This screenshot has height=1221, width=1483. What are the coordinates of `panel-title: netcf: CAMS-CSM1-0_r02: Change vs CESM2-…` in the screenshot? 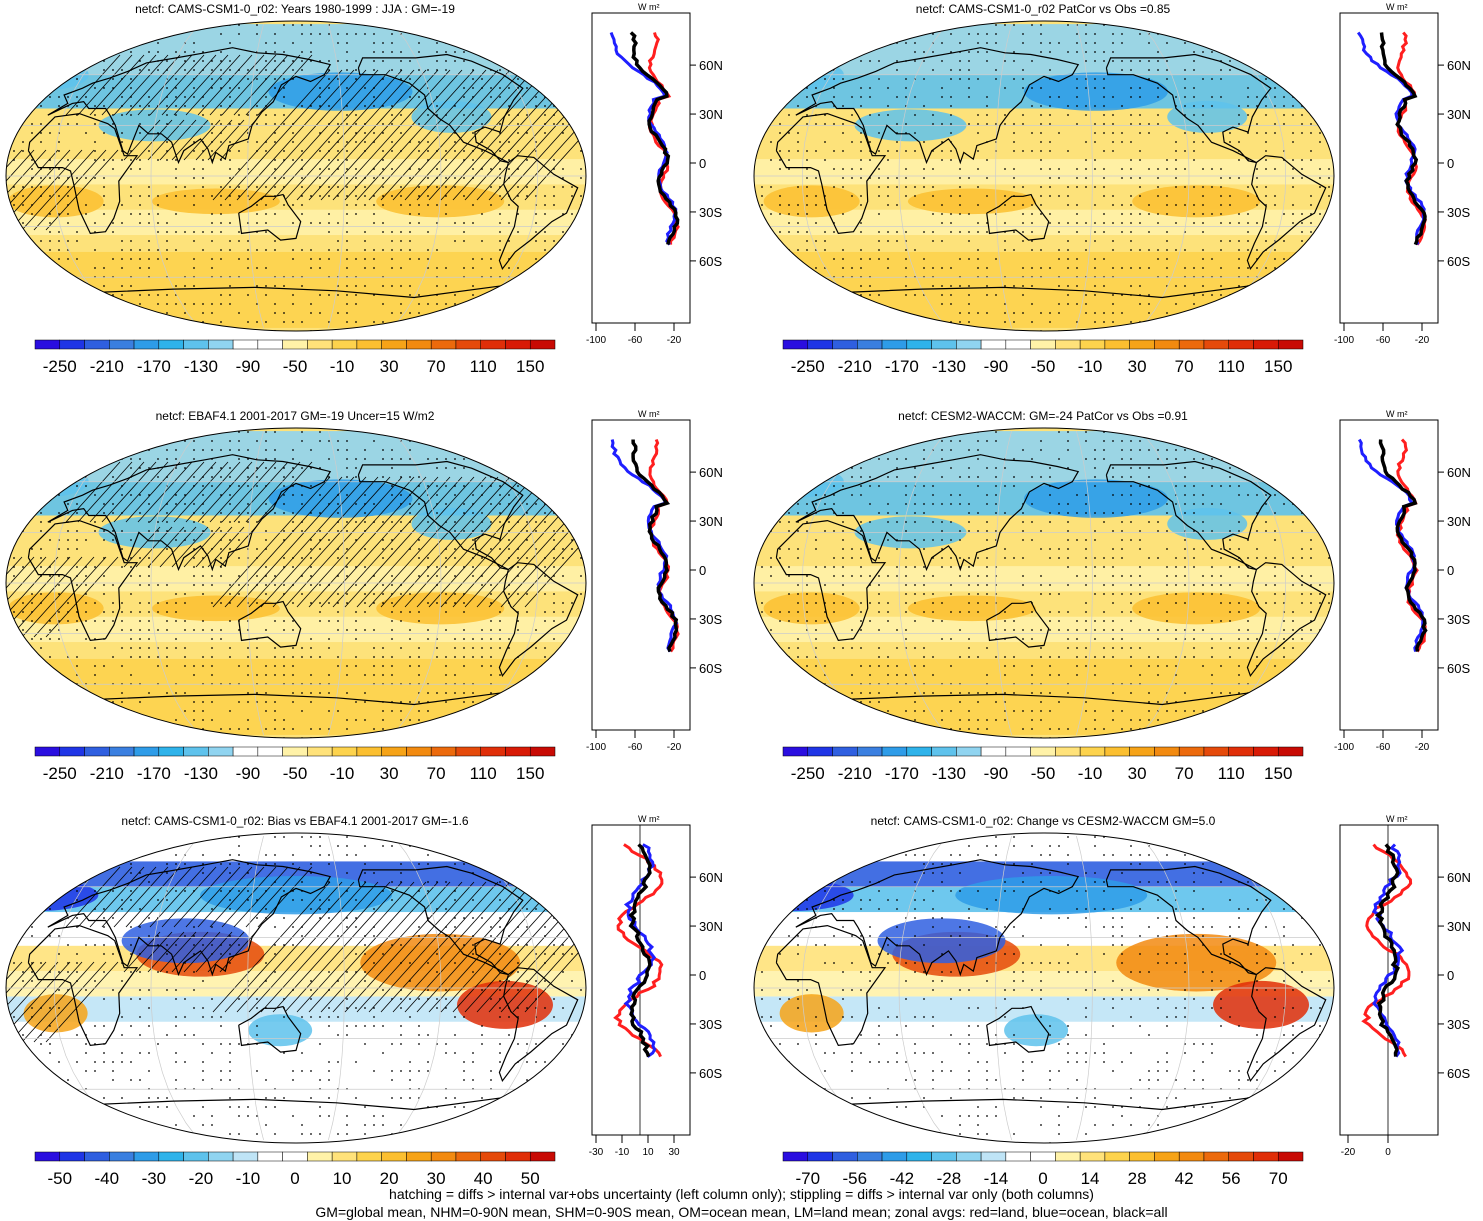 It's located at (1043, 821).